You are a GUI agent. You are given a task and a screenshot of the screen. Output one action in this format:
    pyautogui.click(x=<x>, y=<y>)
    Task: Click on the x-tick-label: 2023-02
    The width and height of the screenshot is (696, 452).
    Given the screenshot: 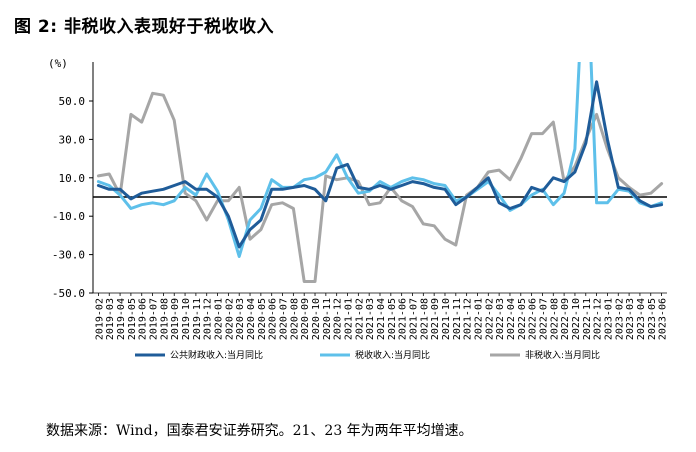 What is the action you would take?
    pyautogui.click(x=619, y=319)
    